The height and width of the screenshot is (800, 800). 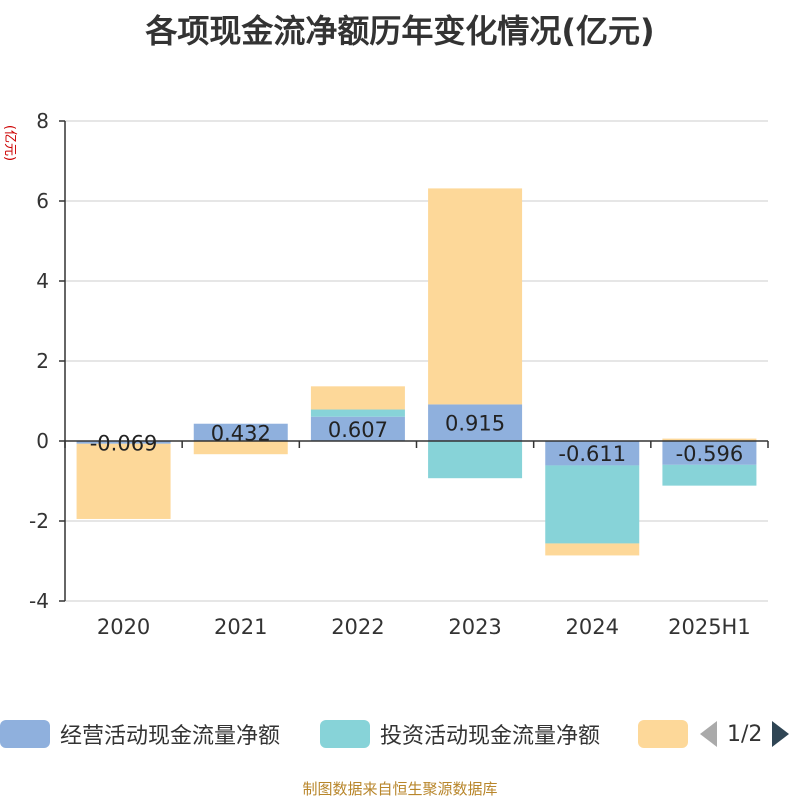 I want to click on data-label: -0.069, so click(x=124, y=443).